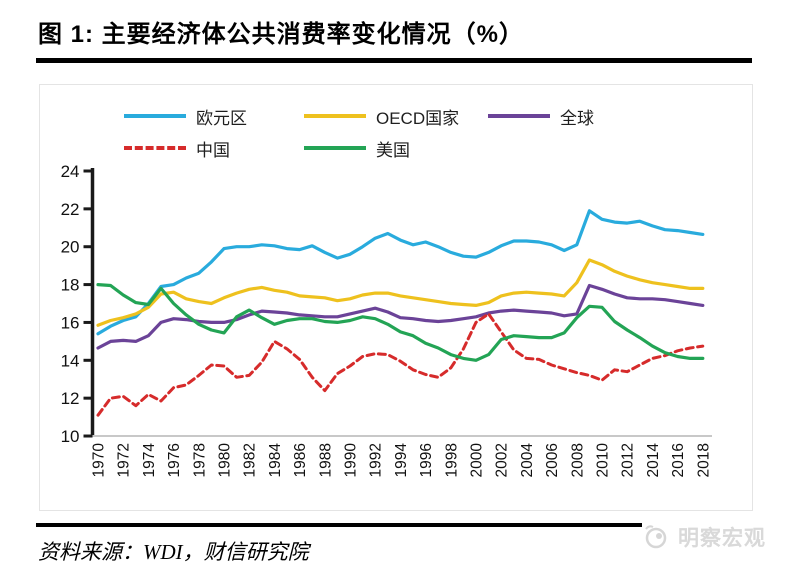 This screenshot has height=573, width=786. What do you see at coordinates (628, 460) in the screenshot?
I see `x-tick-label: 2012` at bounding box center [628, 460].